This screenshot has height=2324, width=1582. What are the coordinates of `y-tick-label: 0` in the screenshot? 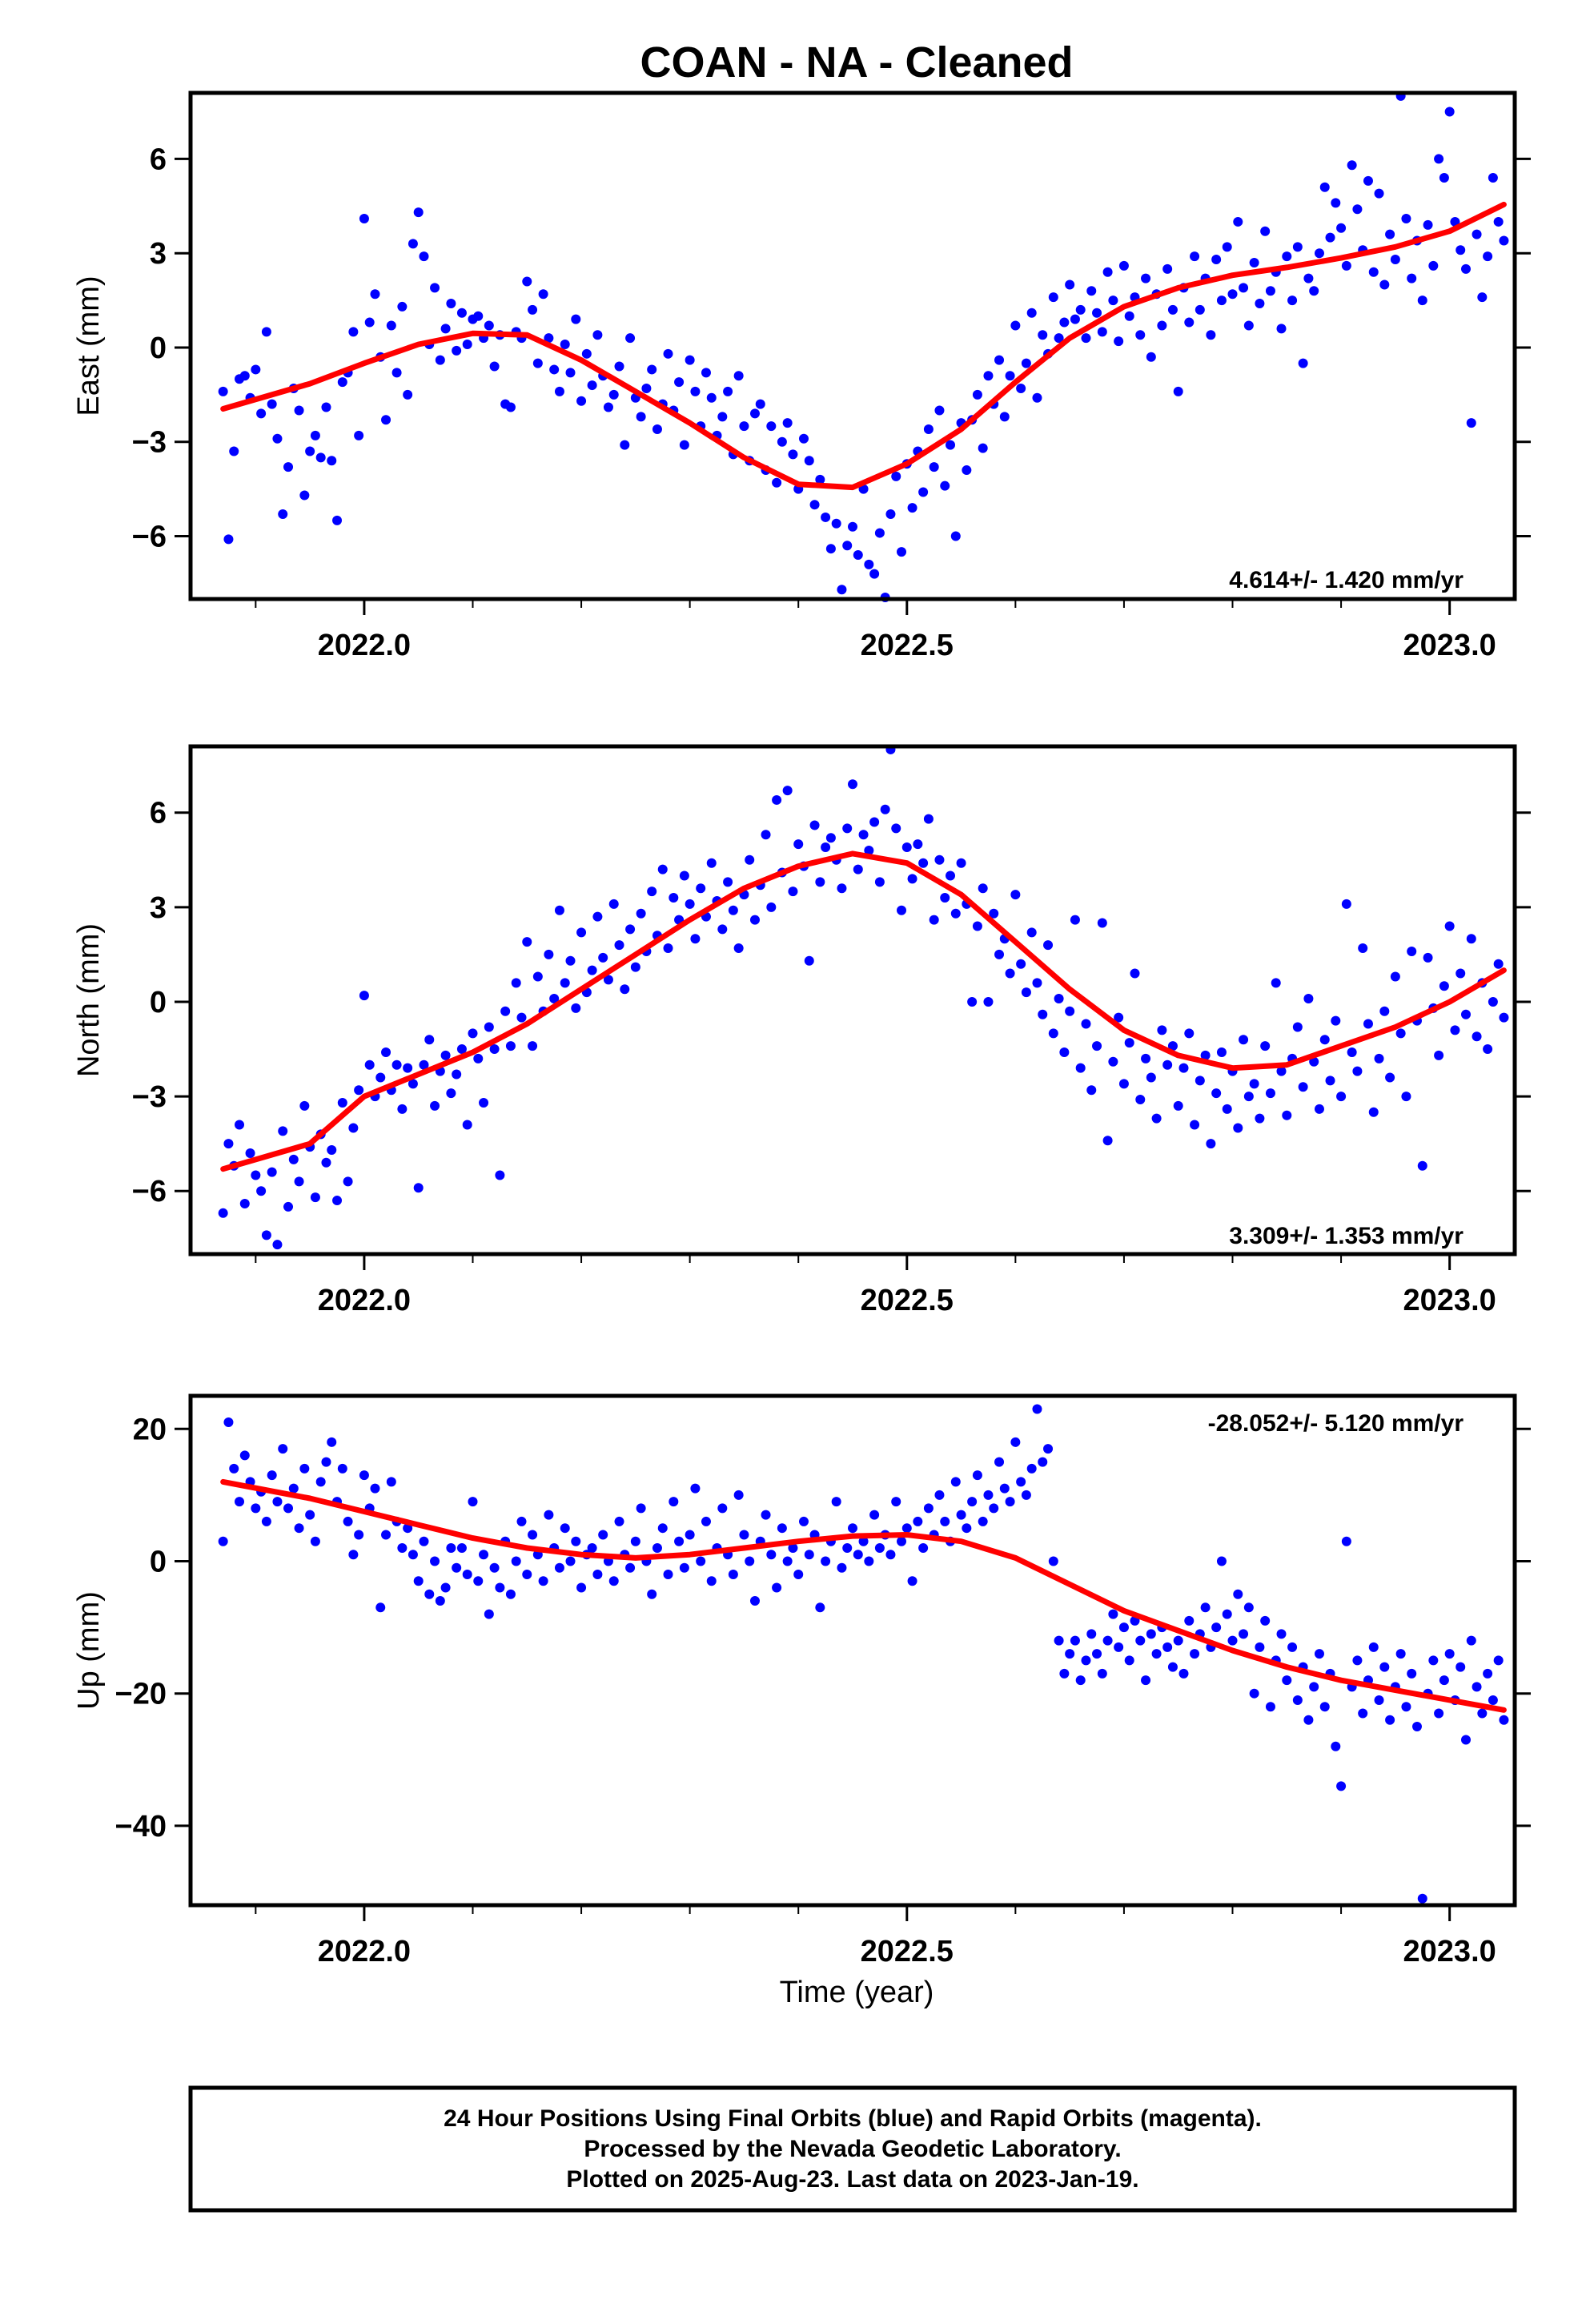 It's located at (158, 348).